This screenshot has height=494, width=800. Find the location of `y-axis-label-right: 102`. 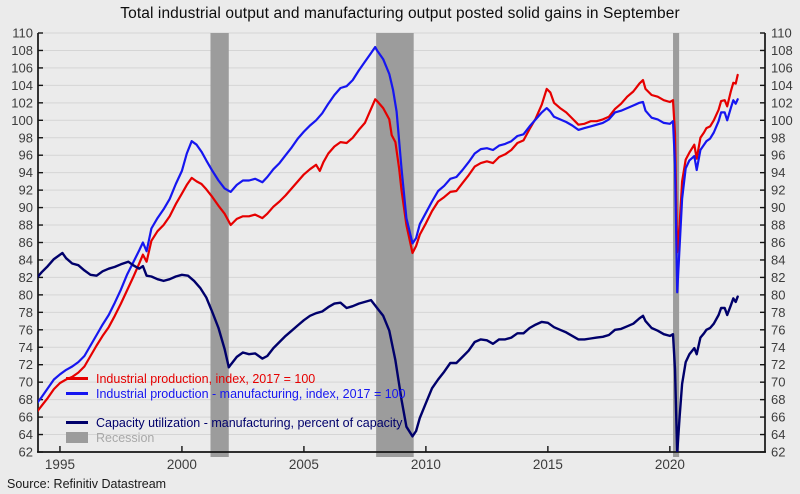

y-axis-label-right: 102 is located at coordinates (782, 102).